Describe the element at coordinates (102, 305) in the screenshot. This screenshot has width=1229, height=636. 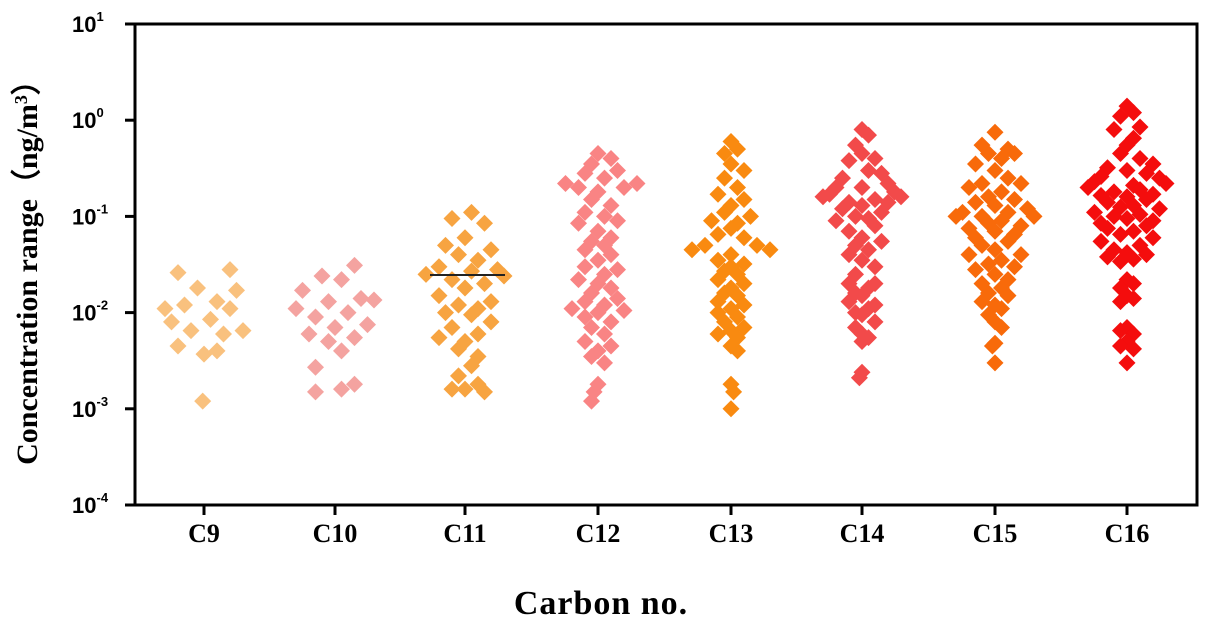
I see `y-tick-exponent: -2` at that location.